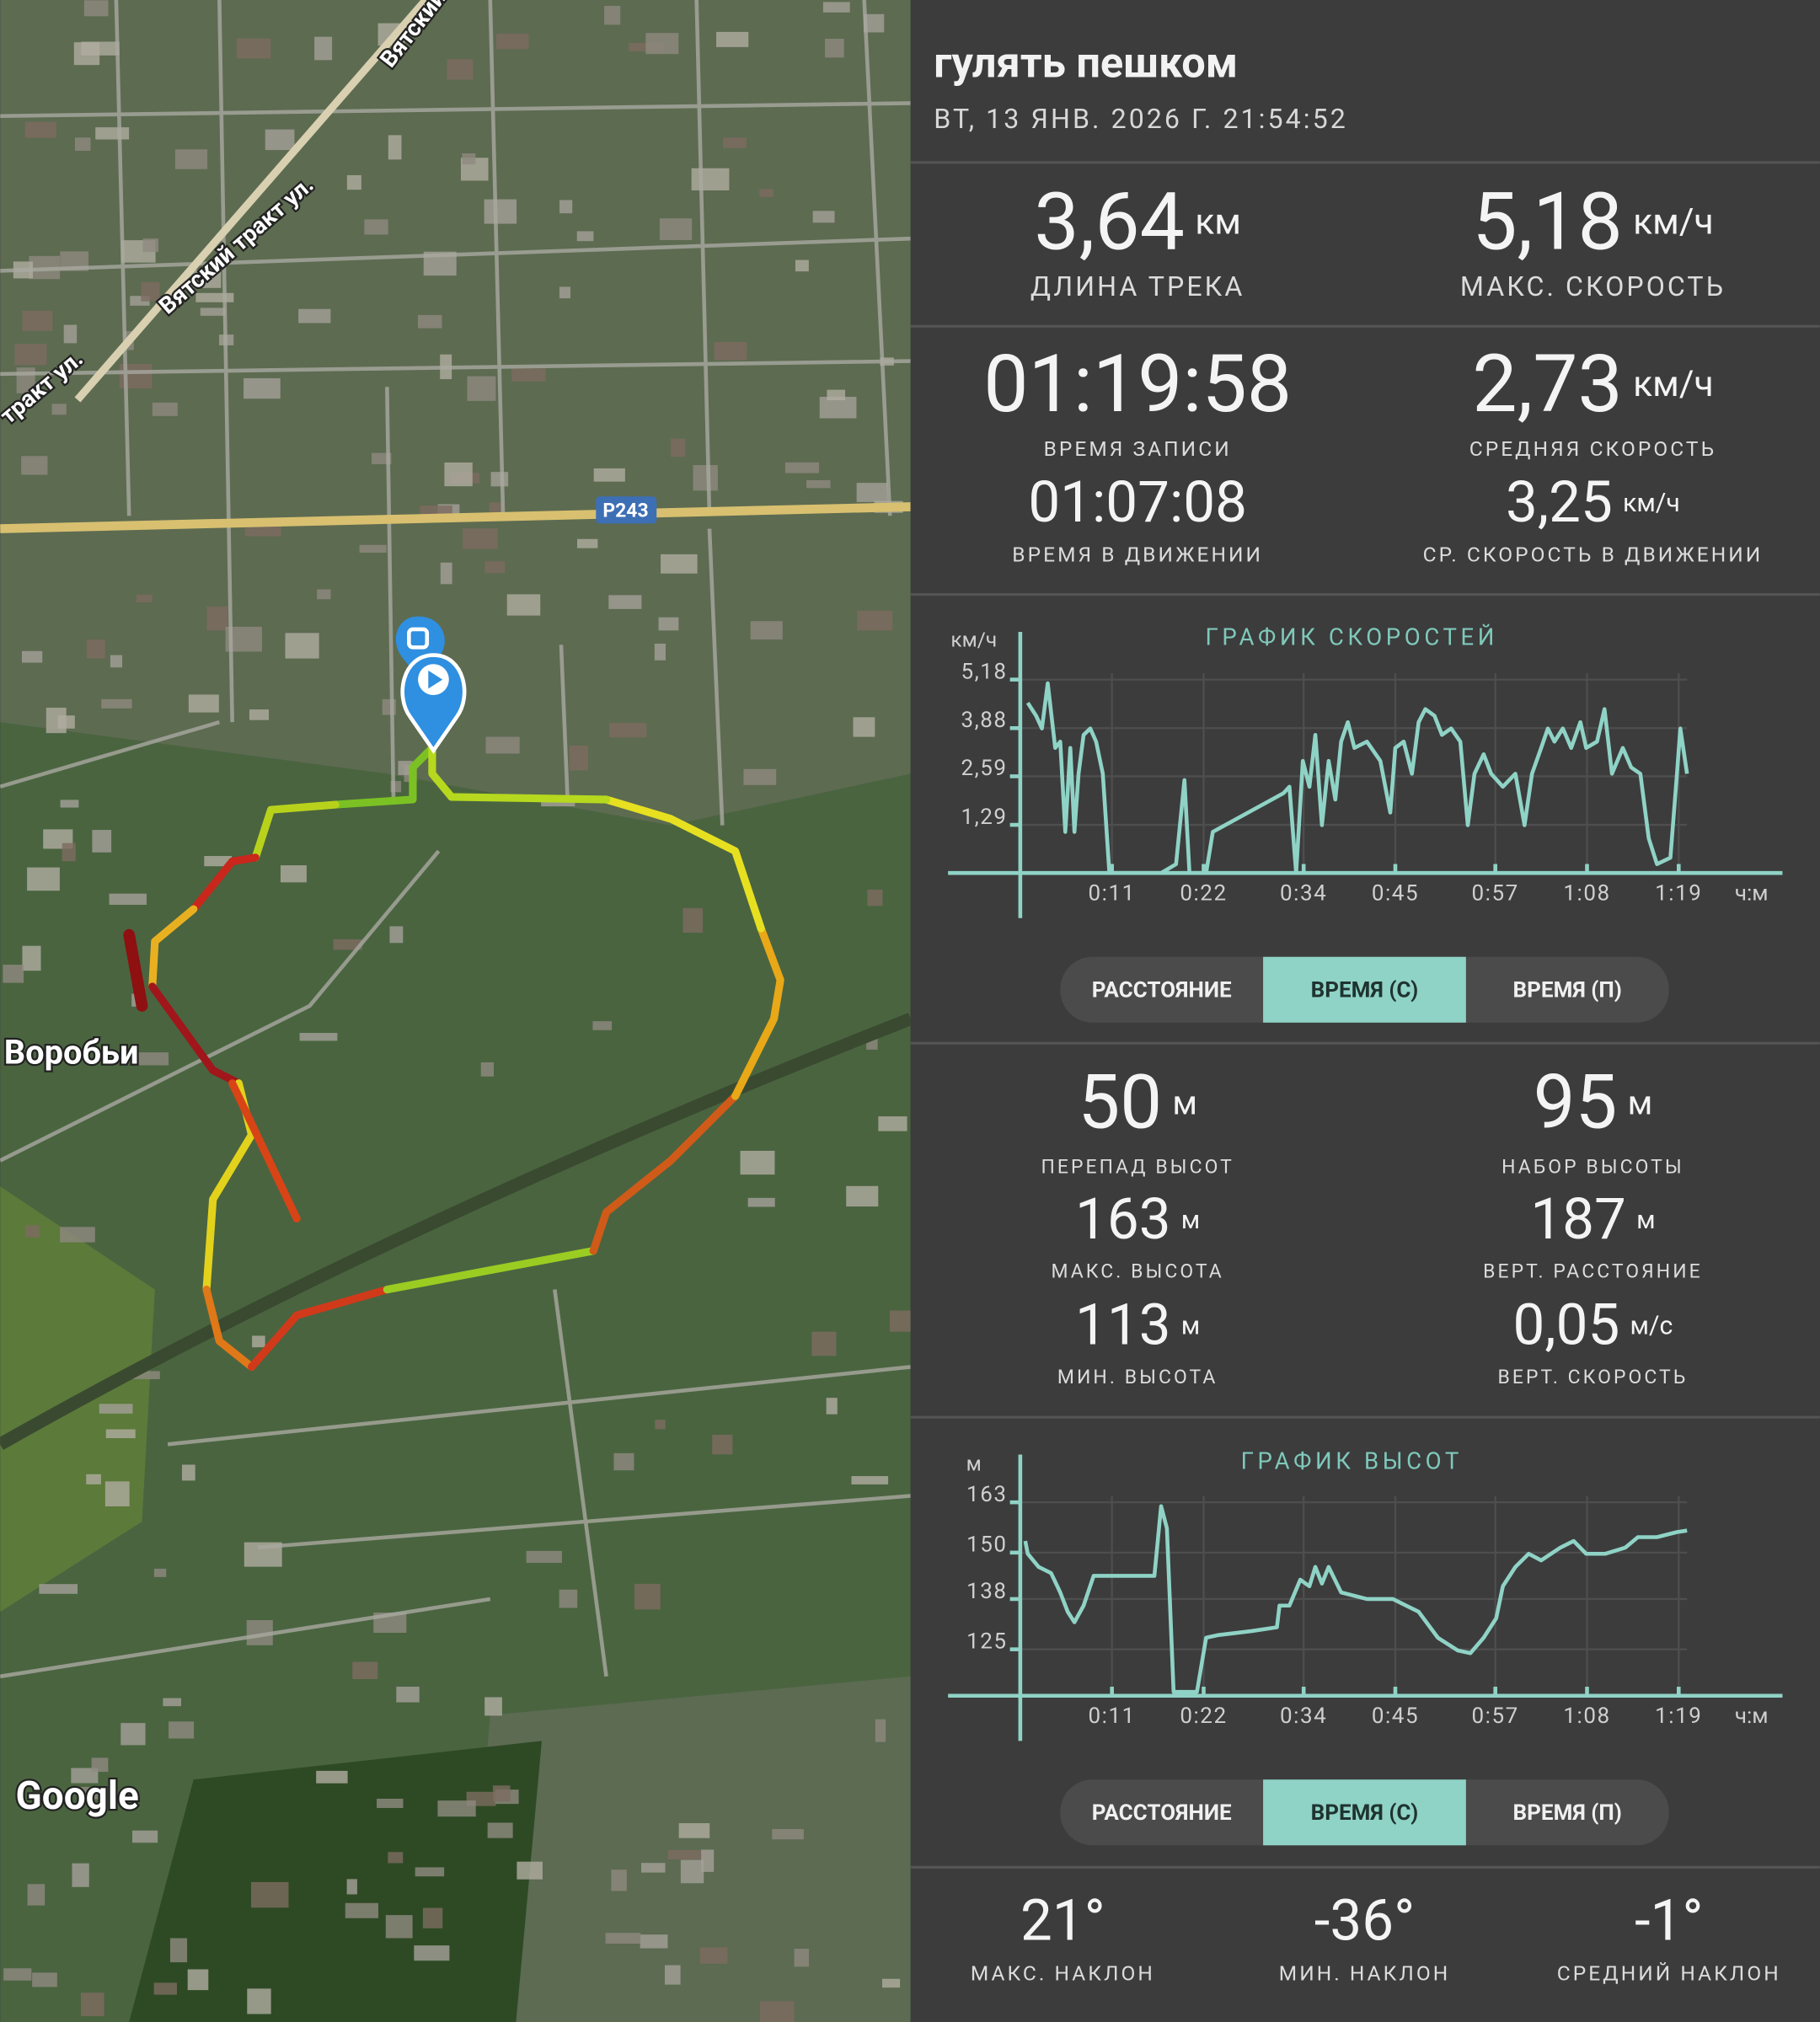 This screenshot has width=1820, height=2022. What do you see at coordinates (1364, 1922) in the screenshot?
I see `stat-number: -36°` at bounding box center [1364, 1922].